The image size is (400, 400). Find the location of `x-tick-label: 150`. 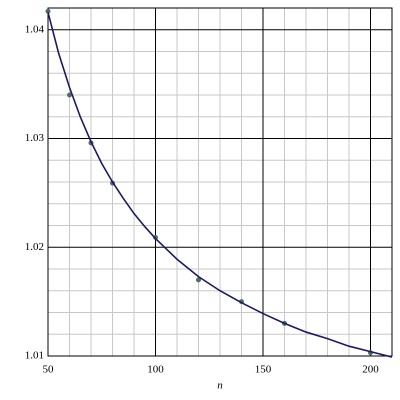

x-tick-label: 150 is located at coordinates (263, 370).